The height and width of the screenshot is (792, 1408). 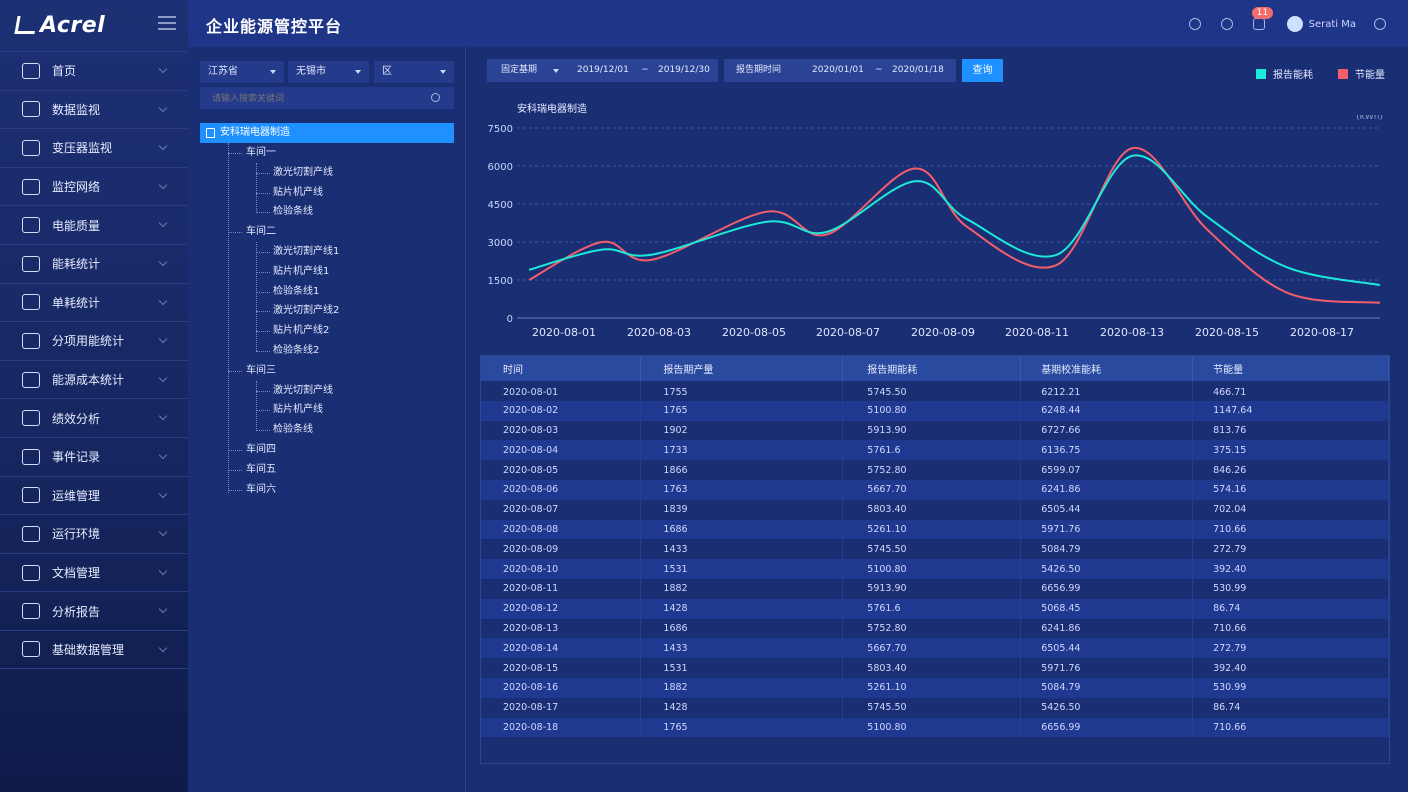 What do you see at coordinates (935, 588) in the screenshot?
I see `table-row: 2020-08-11 1882 5913.90 6656.99 530.99` at bounding box center [935, 588].